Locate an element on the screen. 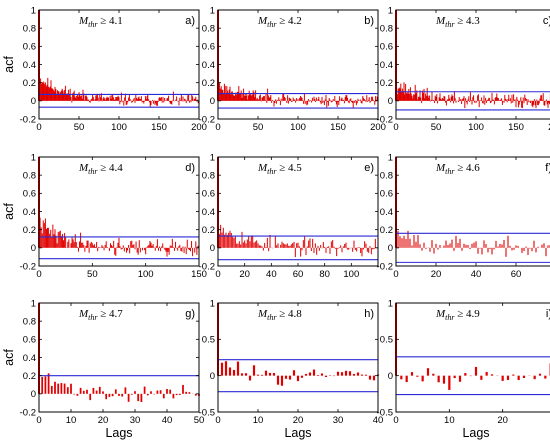  x-tick-label: 80 is located at coordinates (324, 274).